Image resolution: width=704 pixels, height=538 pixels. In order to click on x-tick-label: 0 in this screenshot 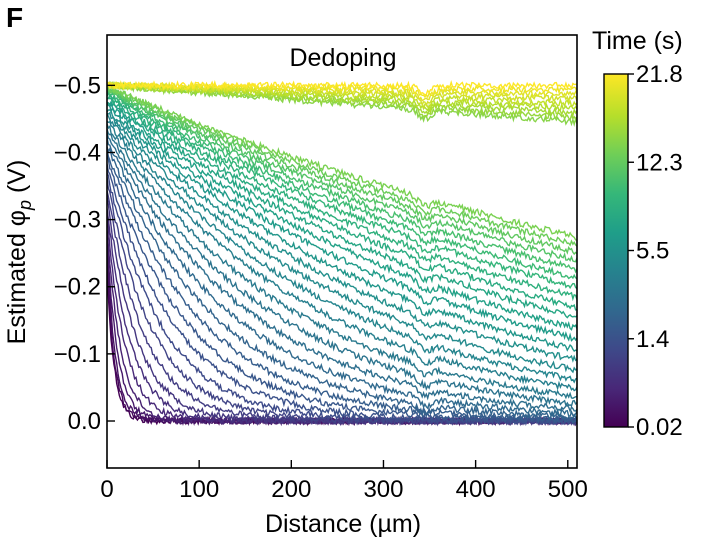, I will do `click(106, 489)`.